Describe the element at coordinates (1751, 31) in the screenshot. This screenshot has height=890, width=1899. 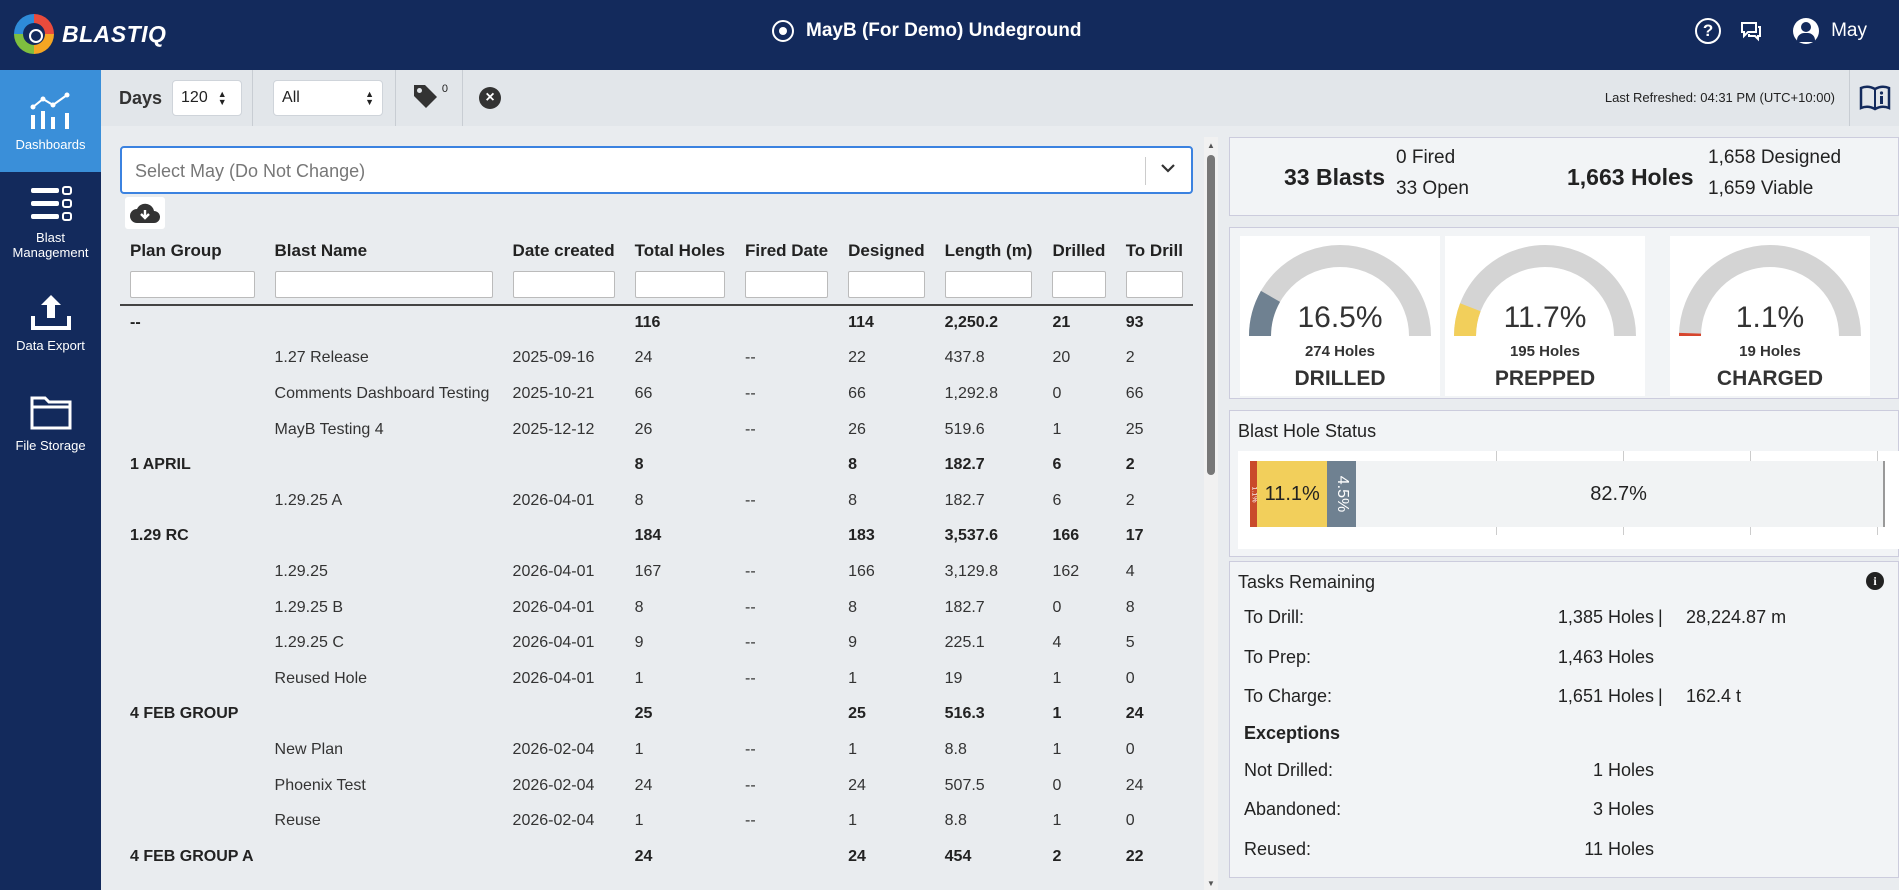
I see `feedback-icon` at that location.